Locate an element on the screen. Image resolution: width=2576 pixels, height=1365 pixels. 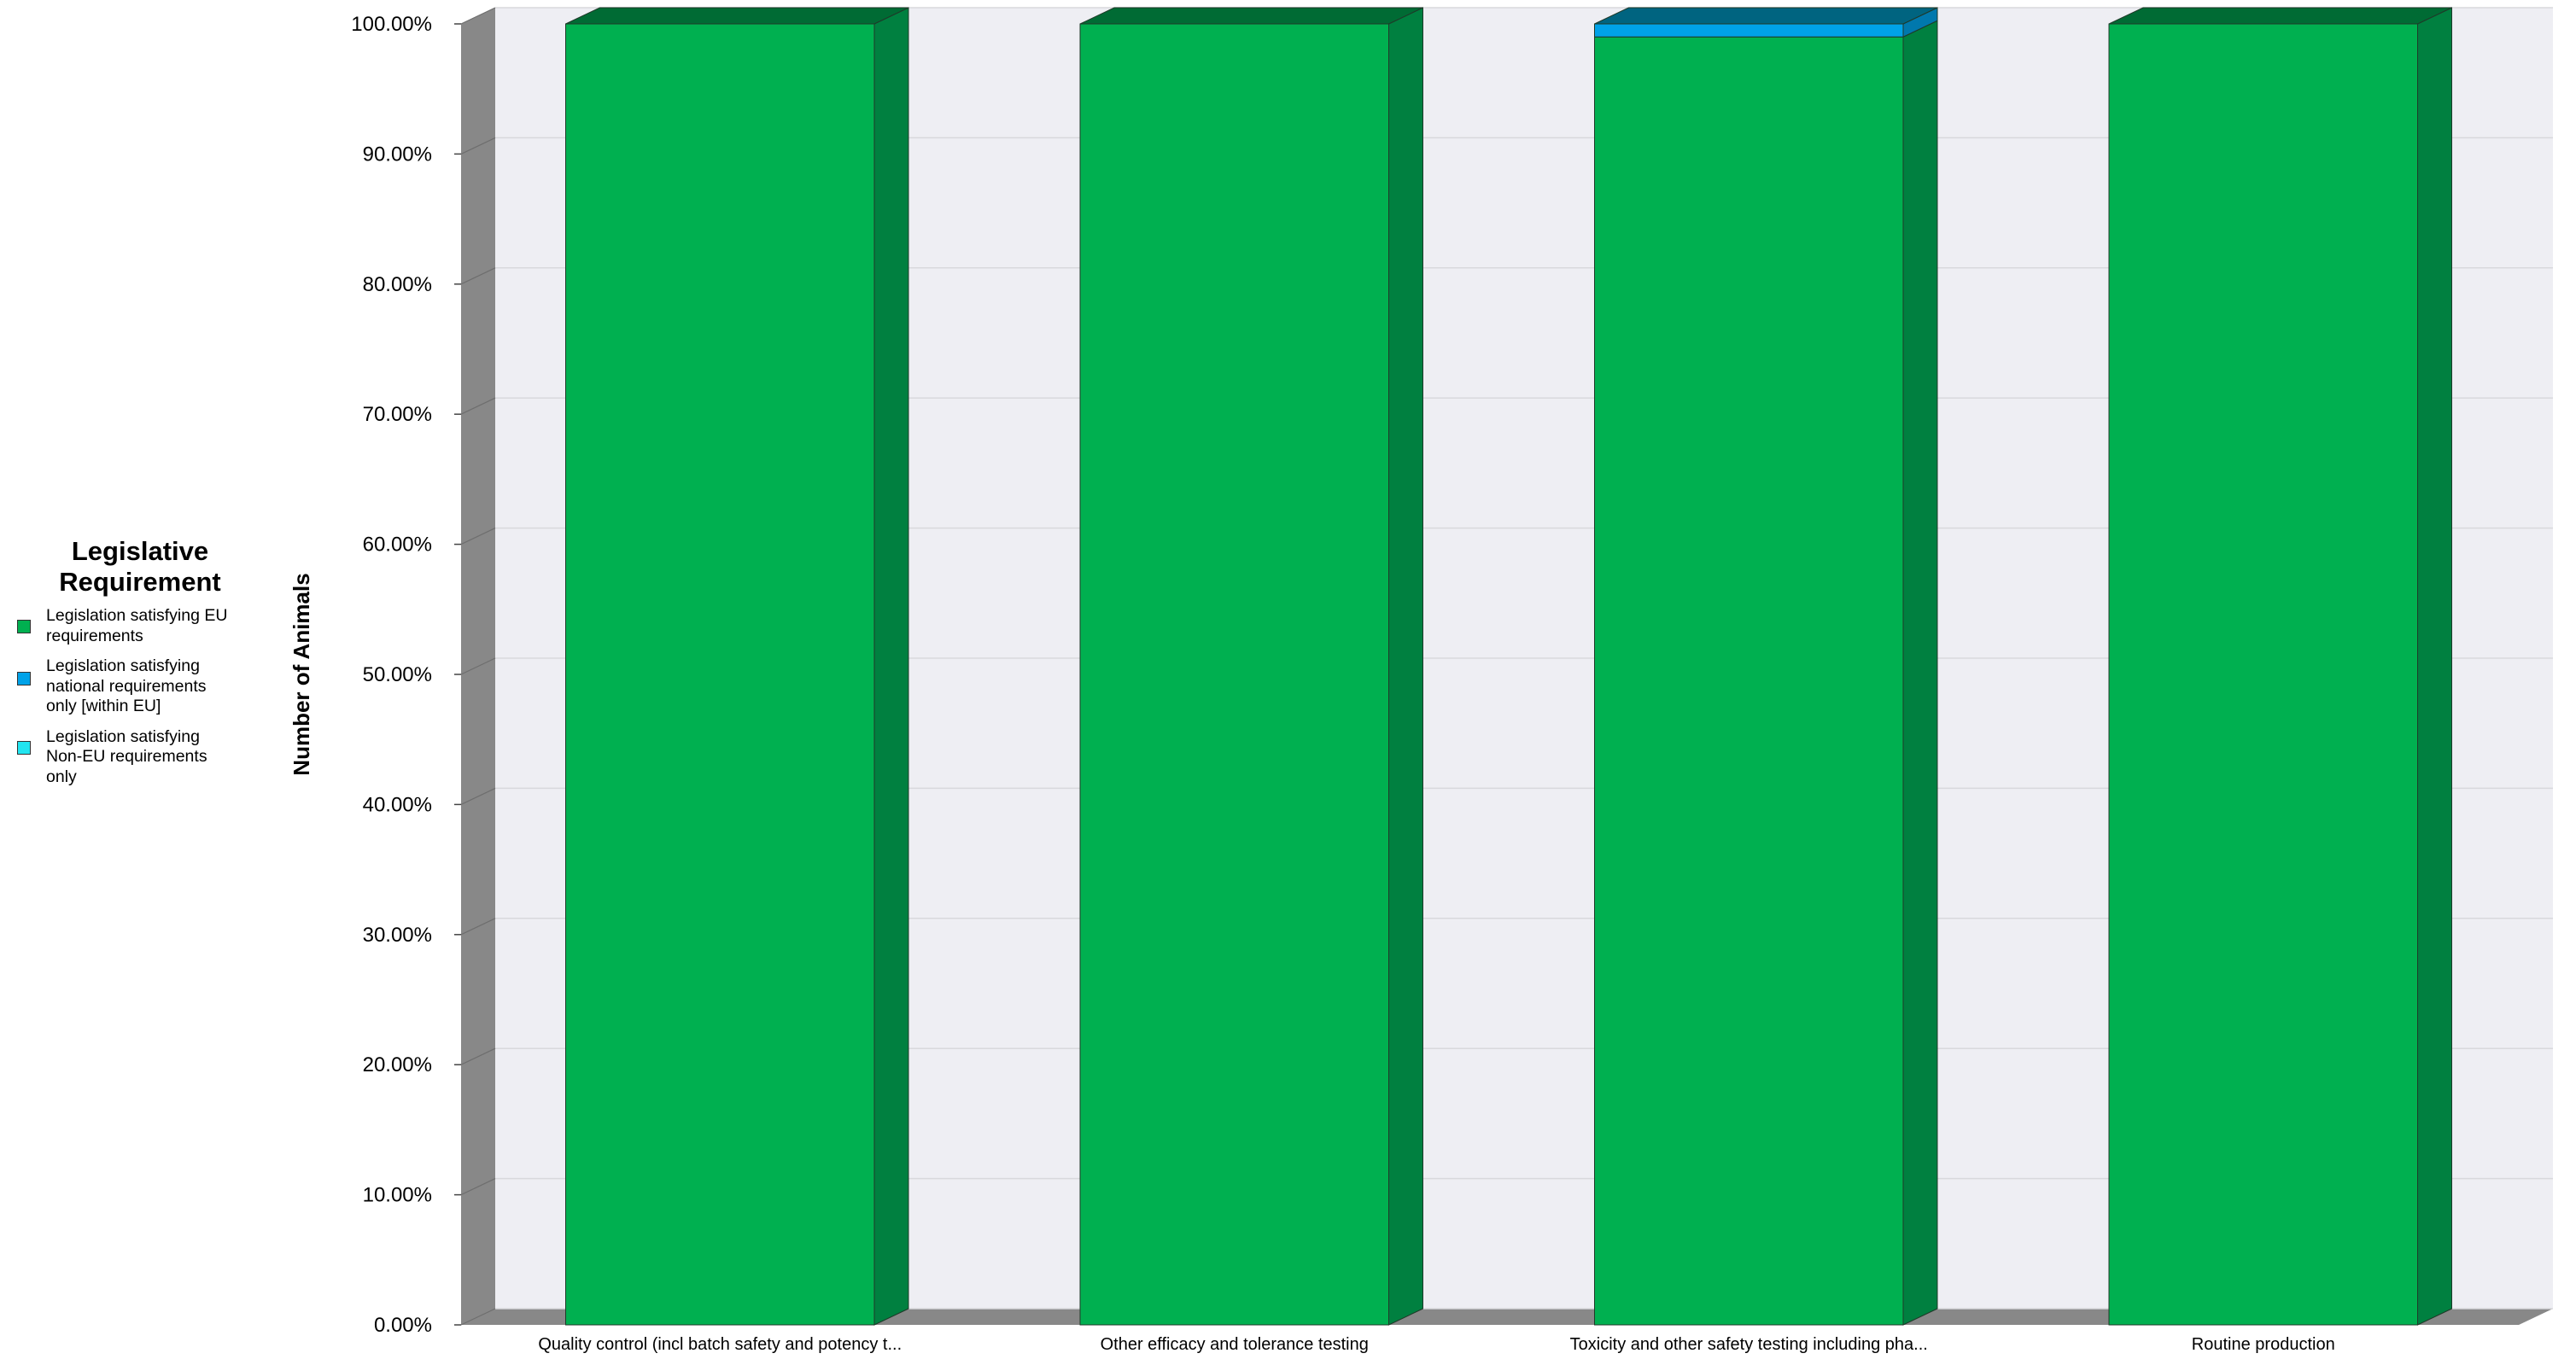
y-tick-label: 100.00% is located at coordinates (391, 25).